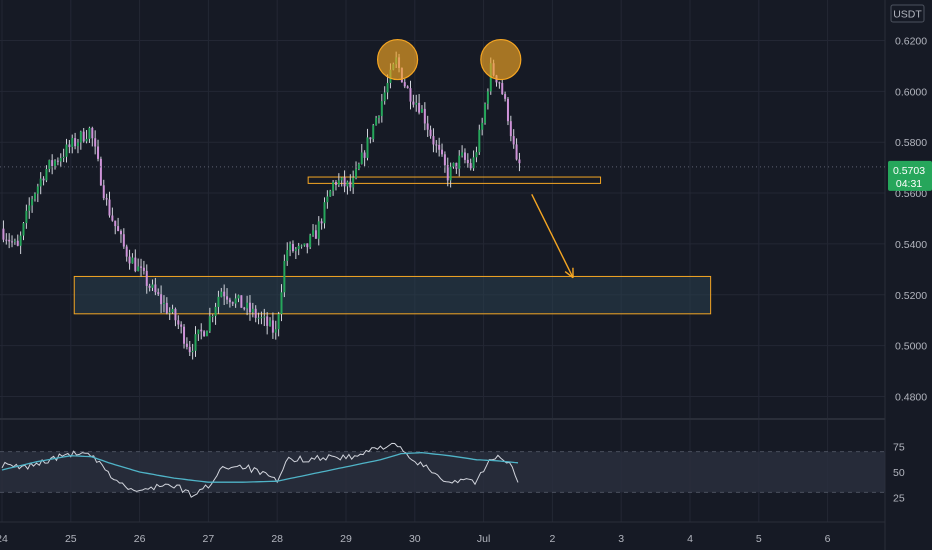 The width and height of the screenshot is (932, 550). Describe the element at coordinates (454, 180) in the screenshot. I see `neckline-zone` at that location.